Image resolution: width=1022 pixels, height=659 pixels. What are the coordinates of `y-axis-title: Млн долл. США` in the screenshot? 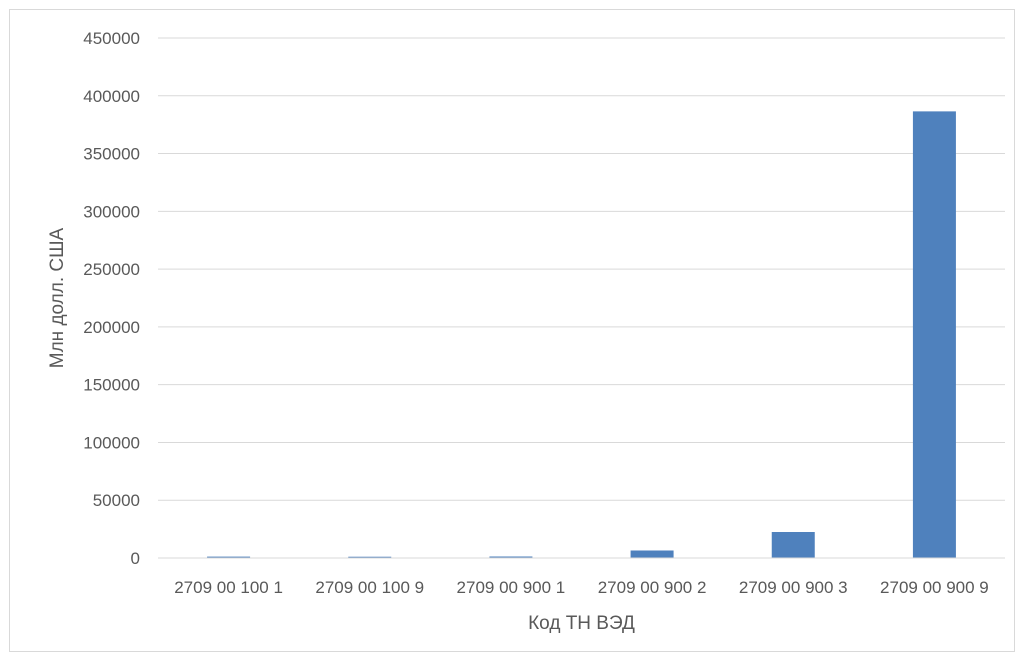 It's located at (57, 297).